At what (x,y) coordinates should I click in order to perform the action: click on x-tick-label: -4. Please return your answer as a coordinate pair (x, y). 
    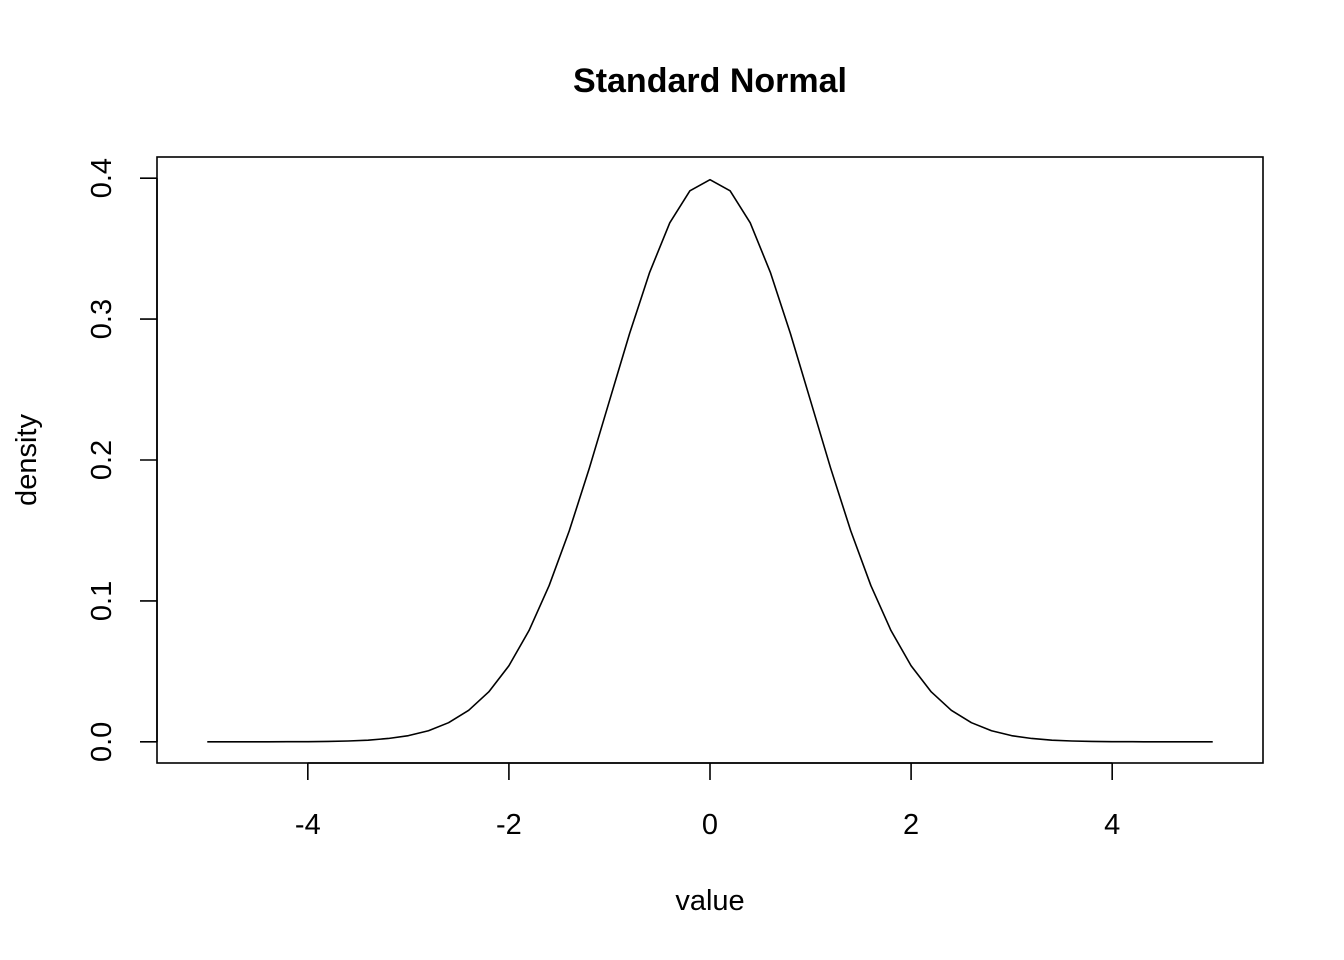
    Looking at the image, I should click on (308, 825).